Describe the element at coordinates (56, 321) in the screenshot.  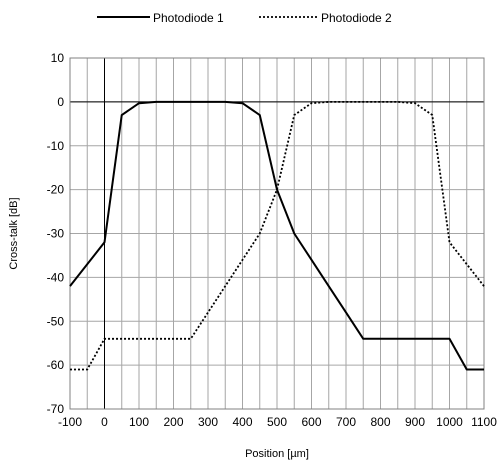
I see `y-tick-label: -50` at that location.